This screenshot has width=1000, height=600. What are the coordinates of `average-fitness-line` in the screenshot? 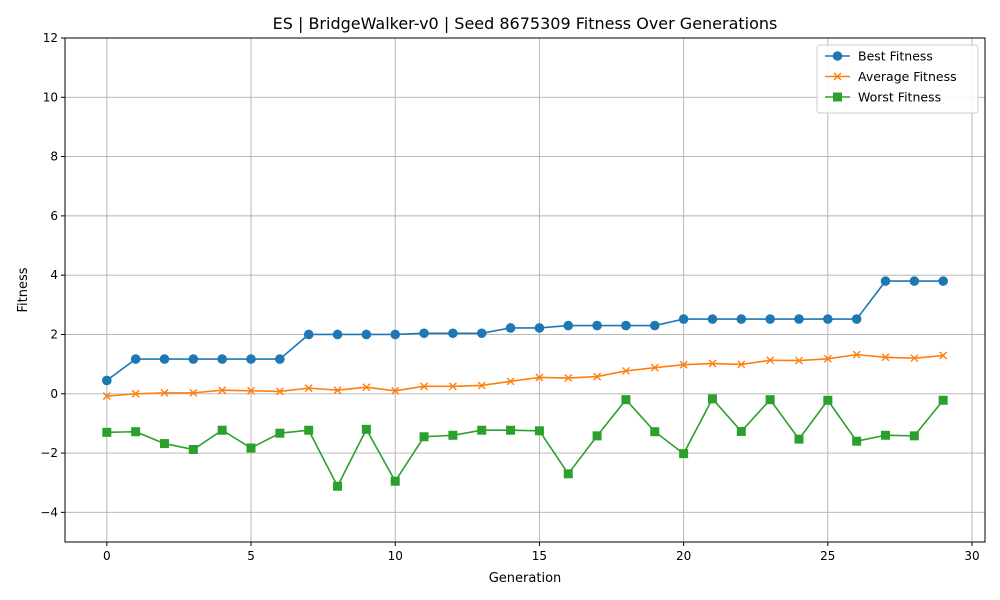 It's located at (525, 375).